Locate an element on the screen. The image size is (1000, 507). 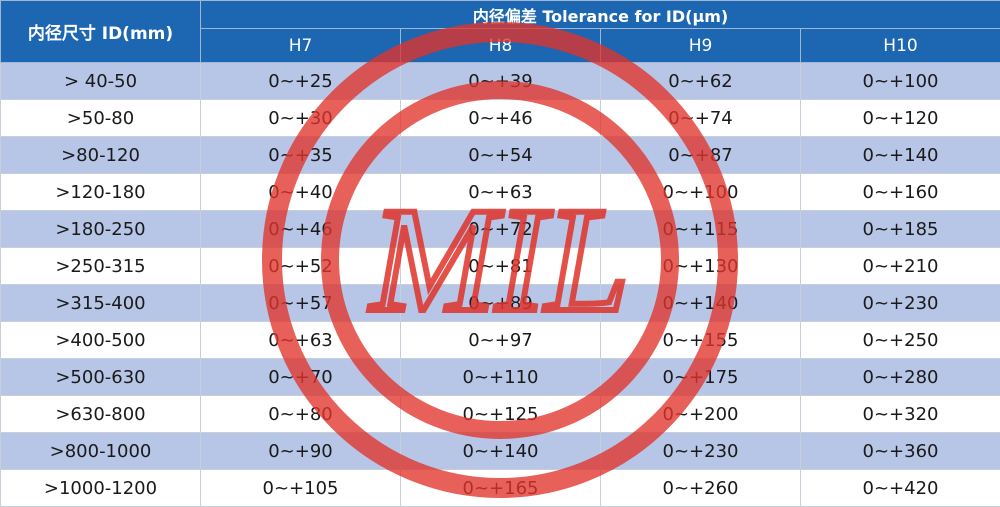
tolerance-cell: 0~+70 is located at coordinates (301, 377).